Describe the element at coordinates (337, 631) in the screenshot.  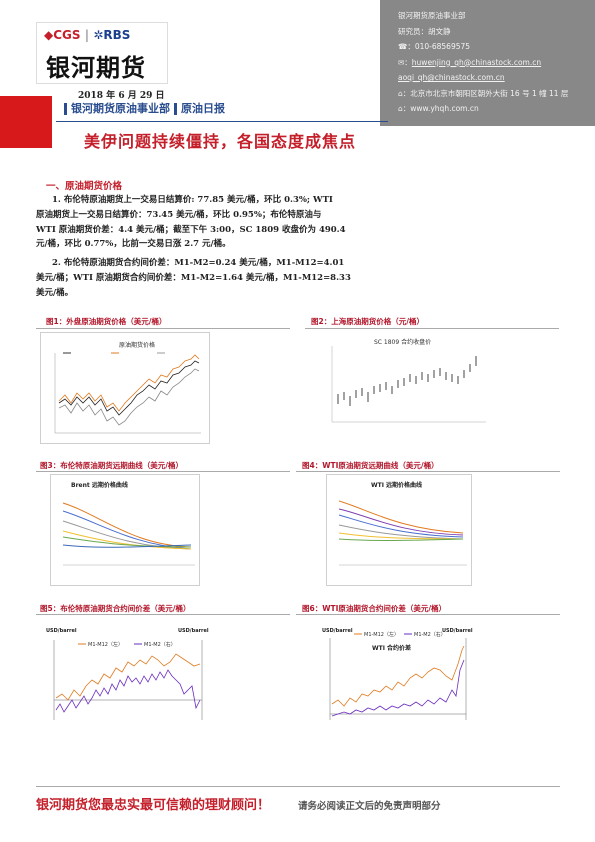
I see `fig6-unit-left: USD/barrel` at that location.